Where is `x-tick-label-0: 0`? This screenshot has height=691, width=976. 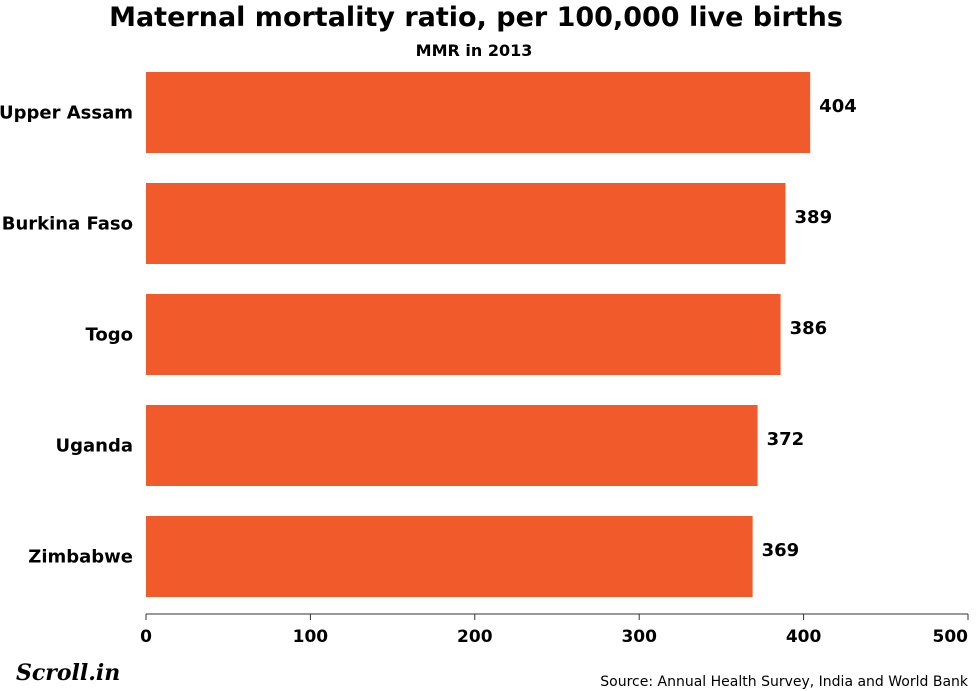 x-tick-label-0: 0 is located at coordinates (146, 637).